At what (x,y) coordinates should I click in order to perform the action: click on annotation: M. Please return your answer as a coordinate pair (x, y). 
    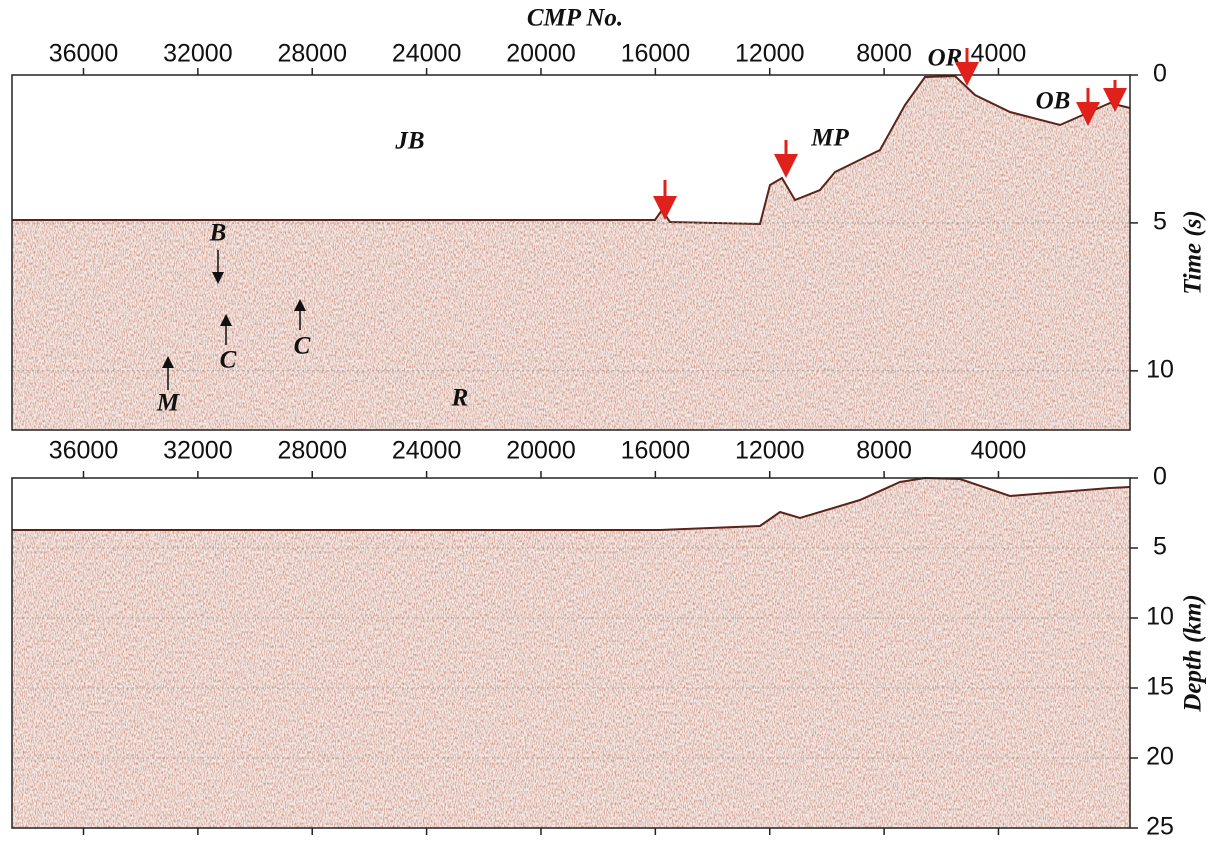
    Looking at the image, I should click on (168, 403).